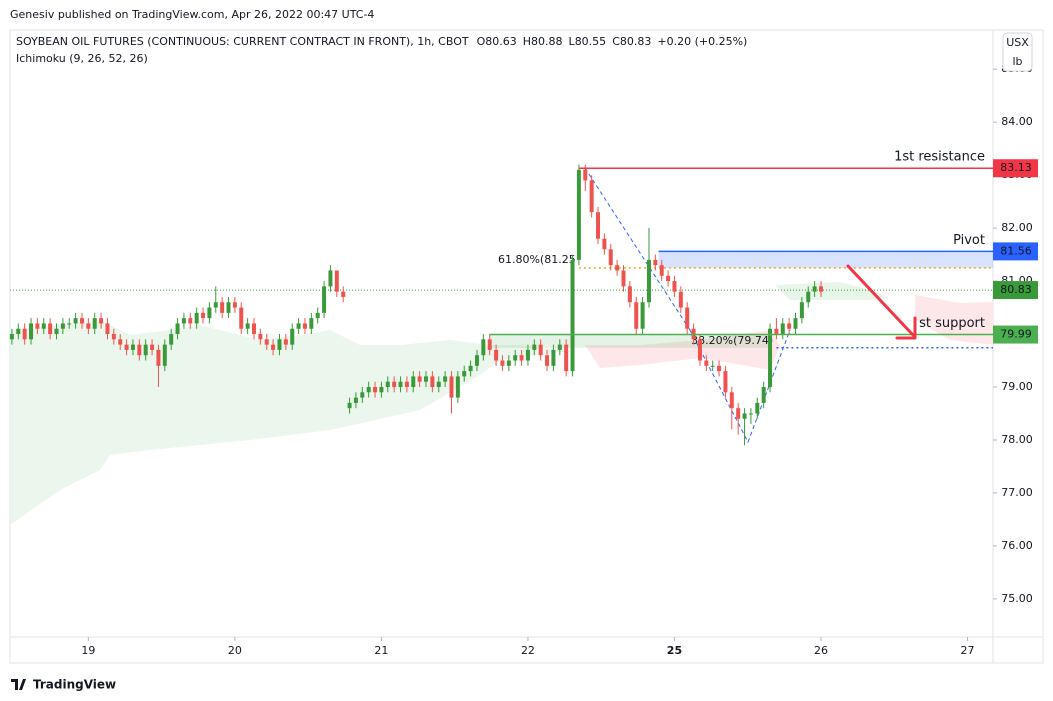 This screenshot has height=701, width=1053. What do you see at coordinates (235, 650) in the screenshot?
I see `x-tick-label: 20` at bounding box center [235, 650].